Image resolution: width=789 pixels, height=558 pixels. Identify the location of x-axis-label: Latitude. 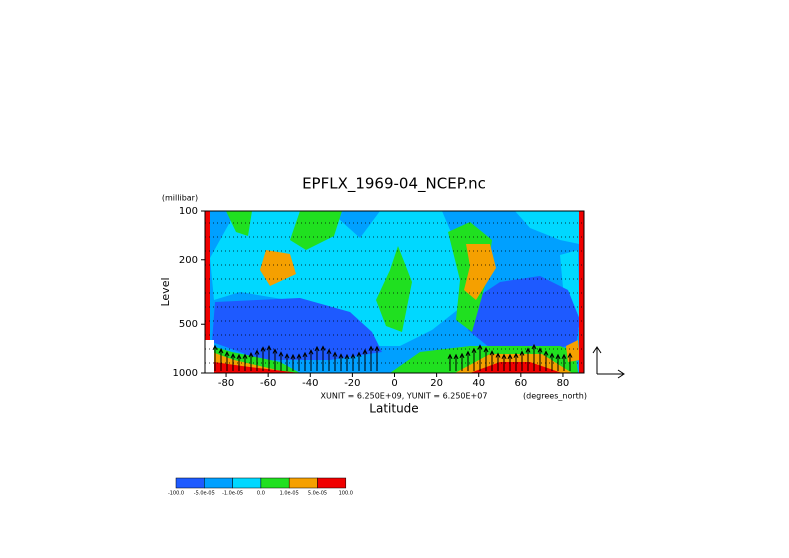
(393, 409).